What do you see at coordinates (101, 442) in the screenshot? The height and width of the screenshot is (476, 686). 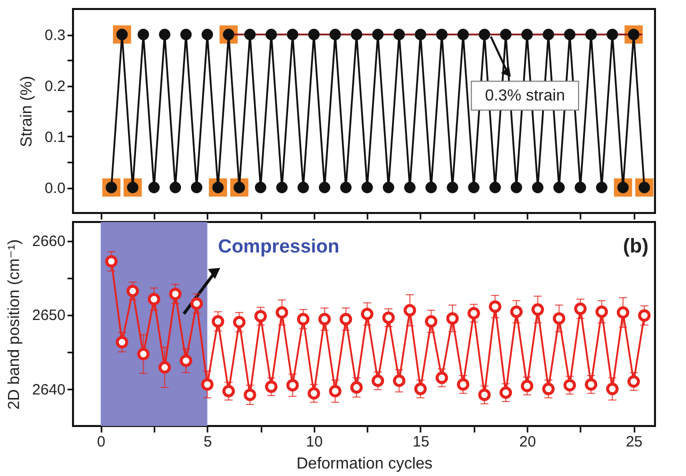 I see `x-tick-label: 0` at bounding box center [101, 442].